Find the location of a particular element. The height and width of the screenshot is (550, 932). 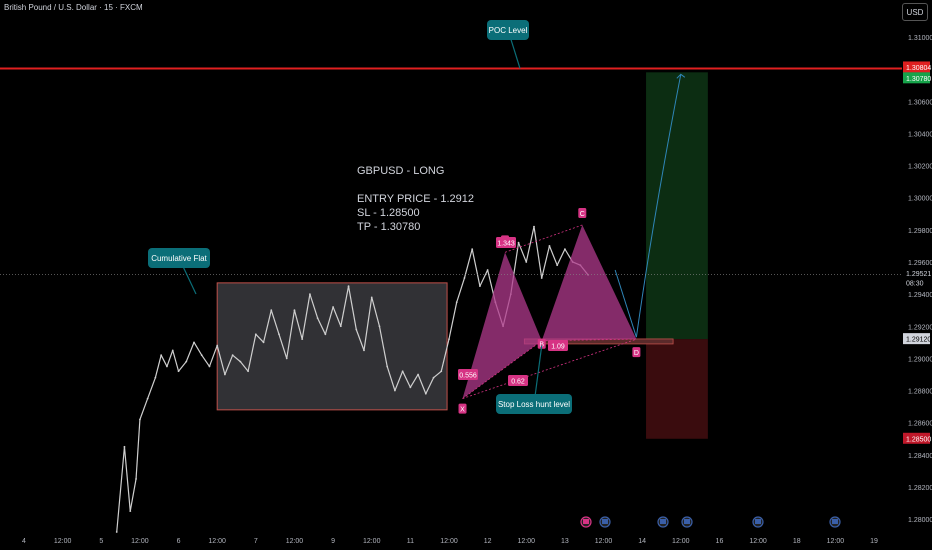

sl-price-tag is located at coordinates (916, 438).